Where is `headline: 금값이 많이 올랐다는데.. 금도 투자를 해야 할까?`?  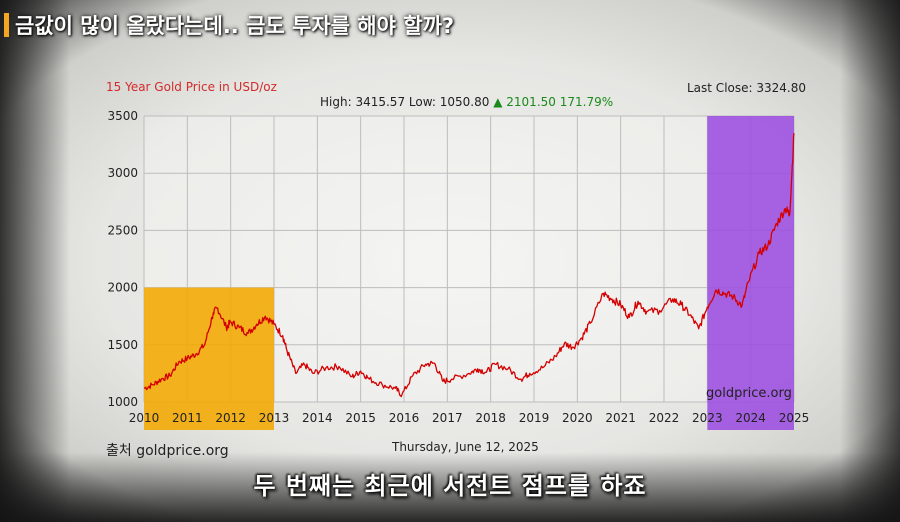 headline: 금값이 많이 올랐다는데.. 금도 투자를 해야 할까? is located at coordinates (229, 25).